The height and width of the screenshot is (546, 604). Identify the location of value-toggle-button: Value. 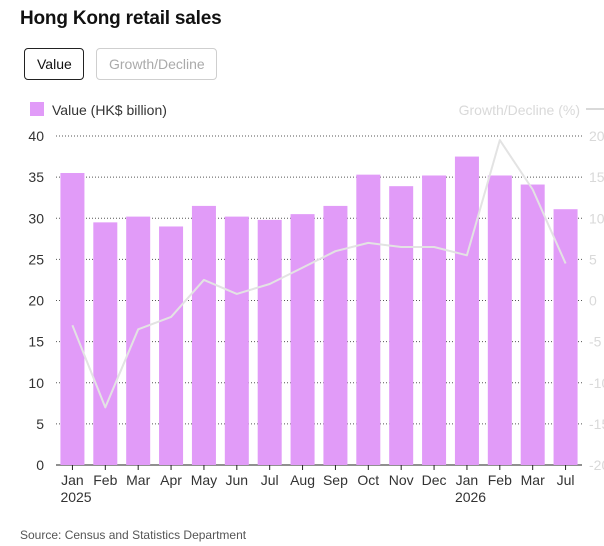
(54, 64).